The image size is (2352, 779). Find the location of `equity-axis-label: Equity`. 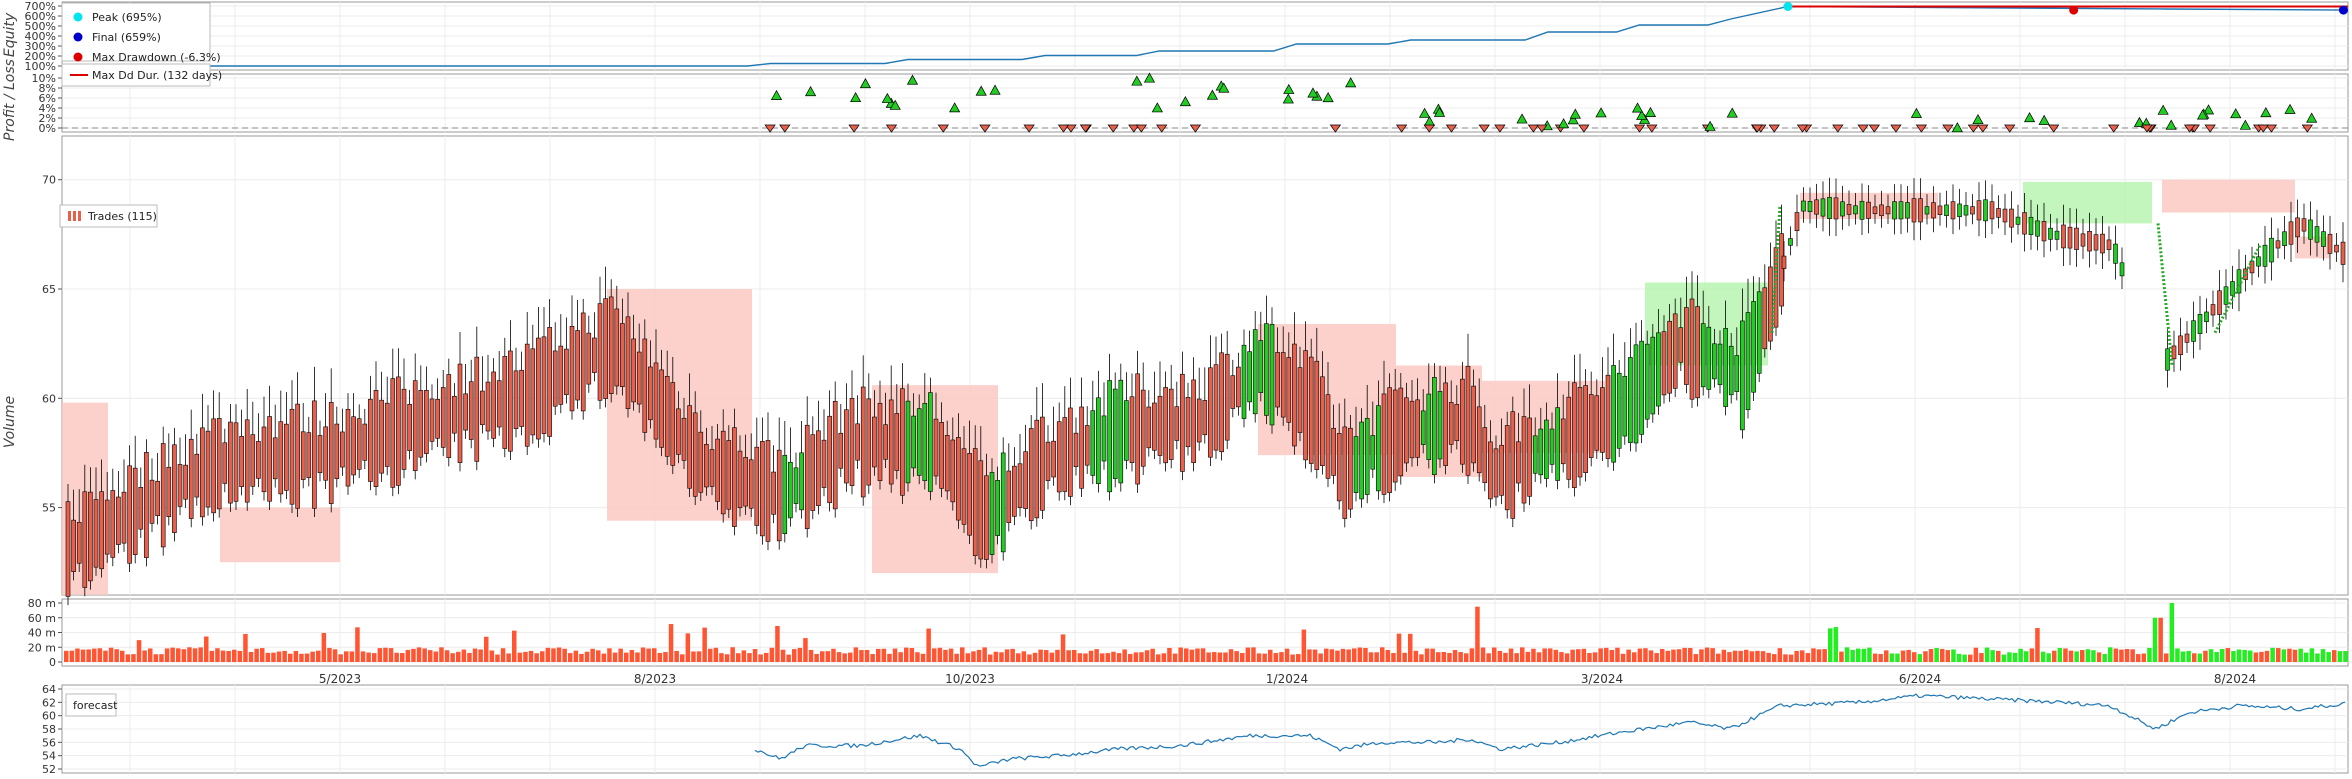

equity-axis-label: Equity is located at coordinates (10, 34).